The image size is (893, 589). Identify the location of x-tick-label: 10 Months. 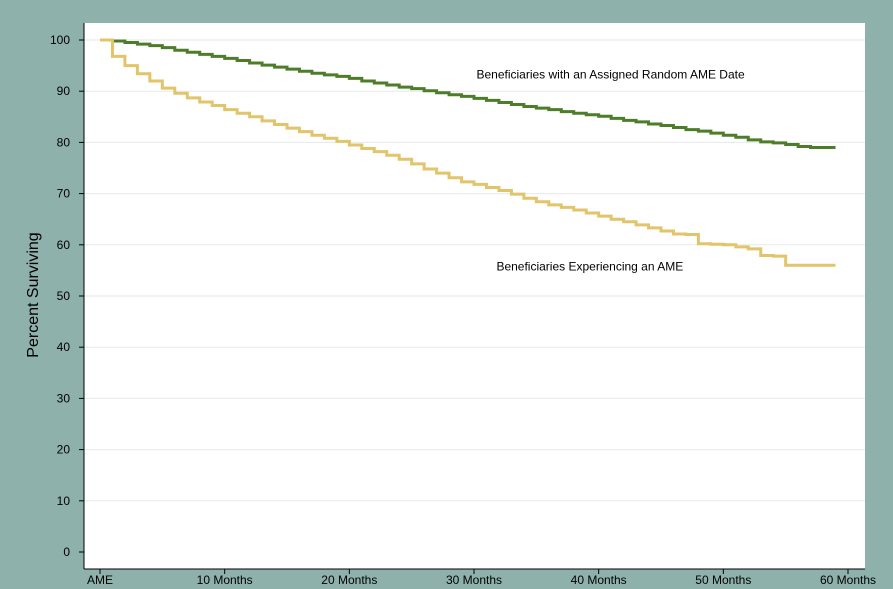
(225, 578).